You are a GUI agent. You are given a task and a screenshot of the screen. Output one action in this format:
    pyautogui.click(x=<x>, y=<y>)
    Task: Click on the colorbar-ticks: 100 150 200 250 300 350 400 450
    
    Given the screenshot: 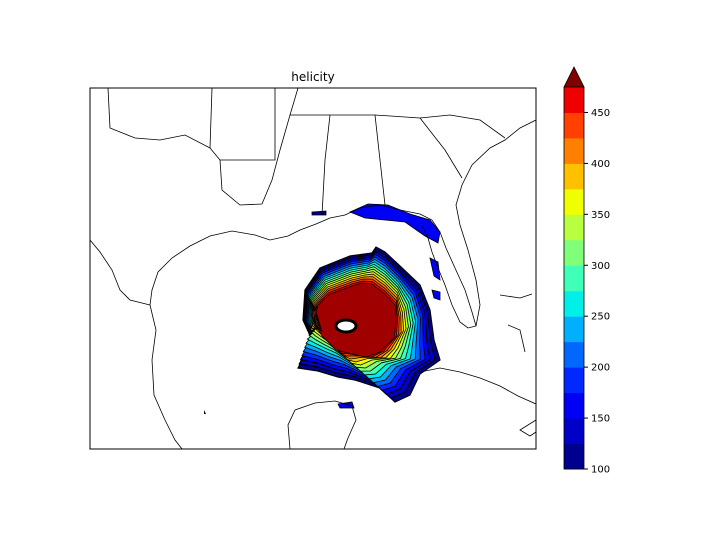 What is the action you would take?
    pyautogui.click(x=597, y=292)
    